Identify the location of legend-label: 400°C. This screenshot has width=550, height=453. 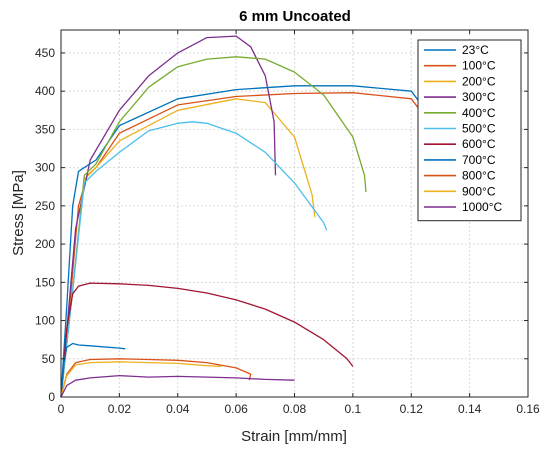
(479, 113).